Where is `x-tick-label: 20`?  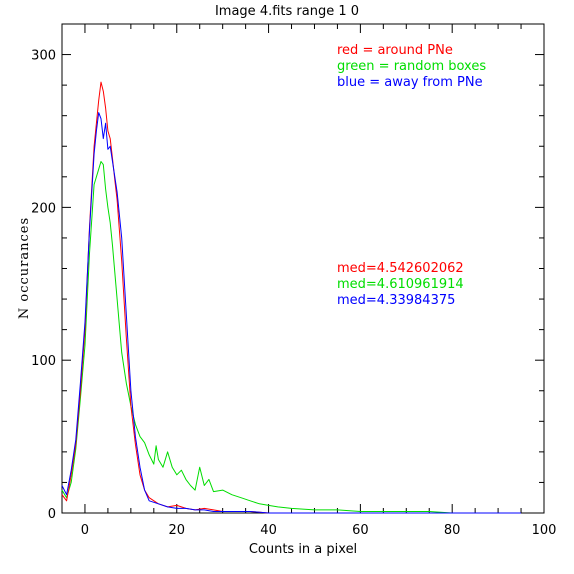 x-tick-label: 20 is located at coordinates (176, 530).